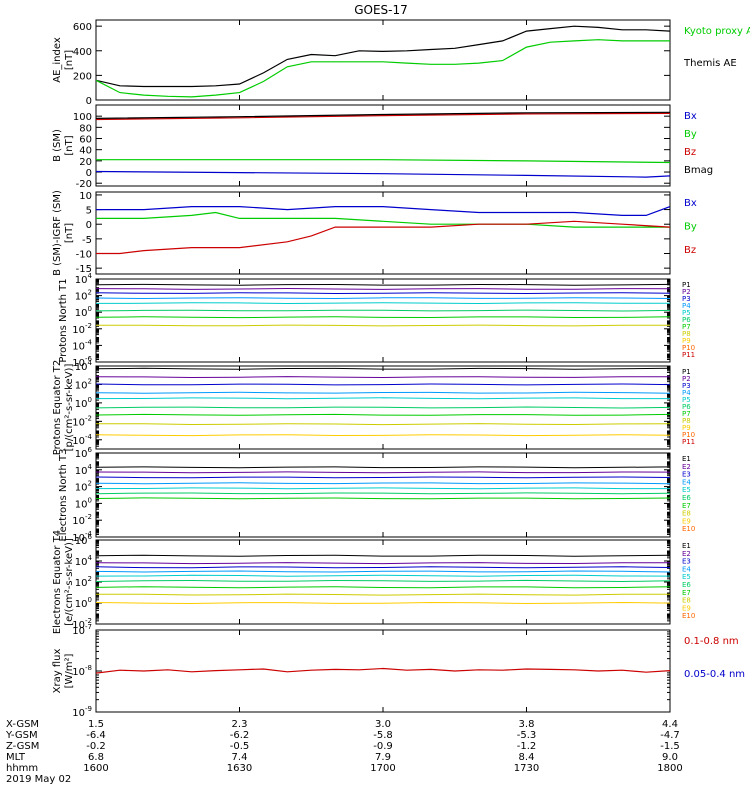  I want to click on footer-value: -0.2, so click(96, 746).